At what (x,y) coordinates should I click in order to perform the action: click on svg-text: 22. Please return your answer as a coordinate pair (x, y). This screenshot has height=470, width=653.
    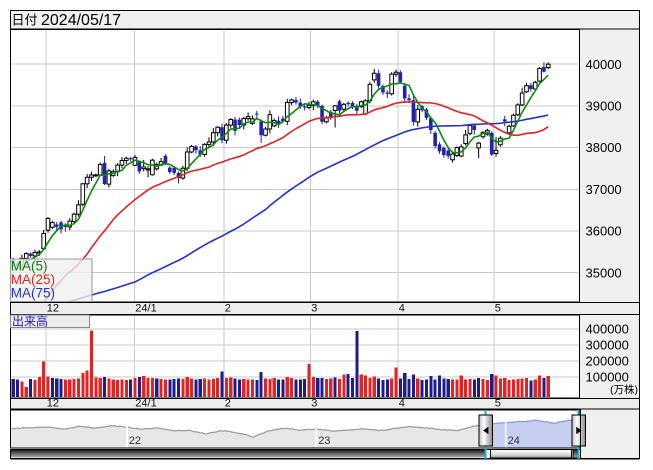
    Looking at the image, I should click on (135, 441).